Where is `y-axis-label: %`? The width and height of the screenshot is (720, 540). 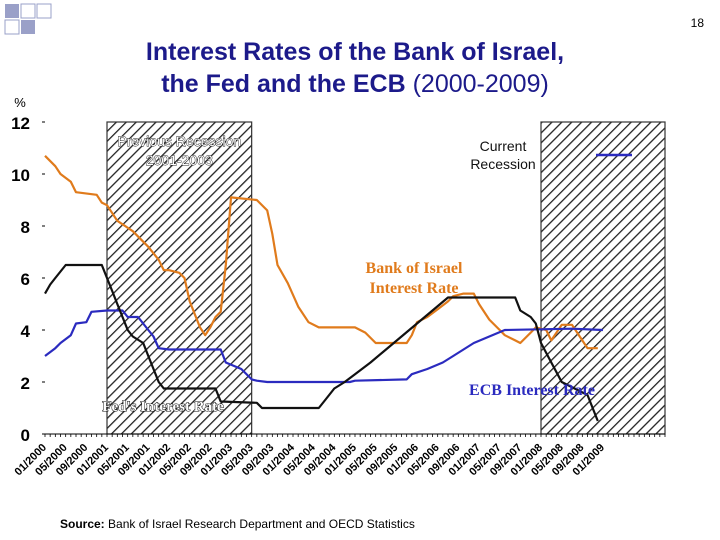
y-axis-label: % is located at coordinates (20, 102).